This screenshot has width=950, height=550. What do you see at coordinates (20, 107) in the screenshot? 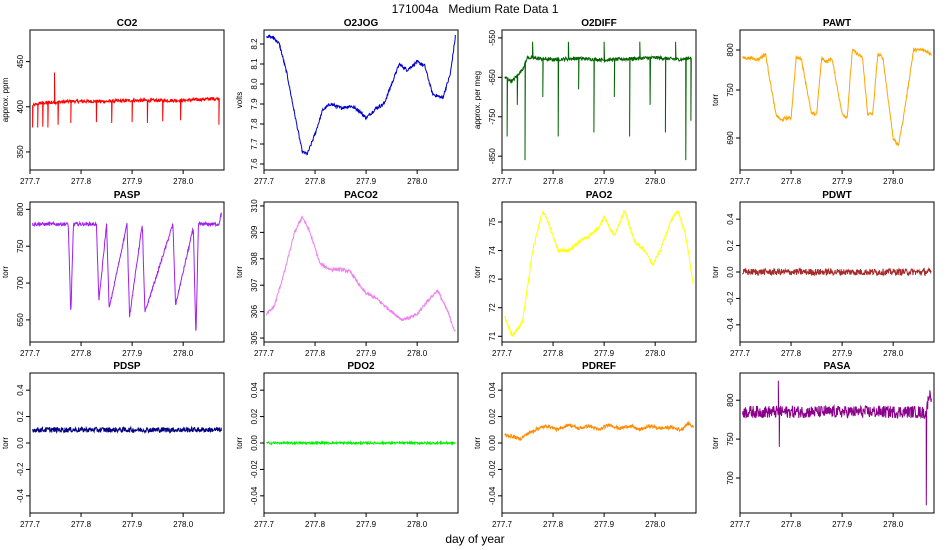
I see `y-tick-label: 400` at bounding box center [20, 107].